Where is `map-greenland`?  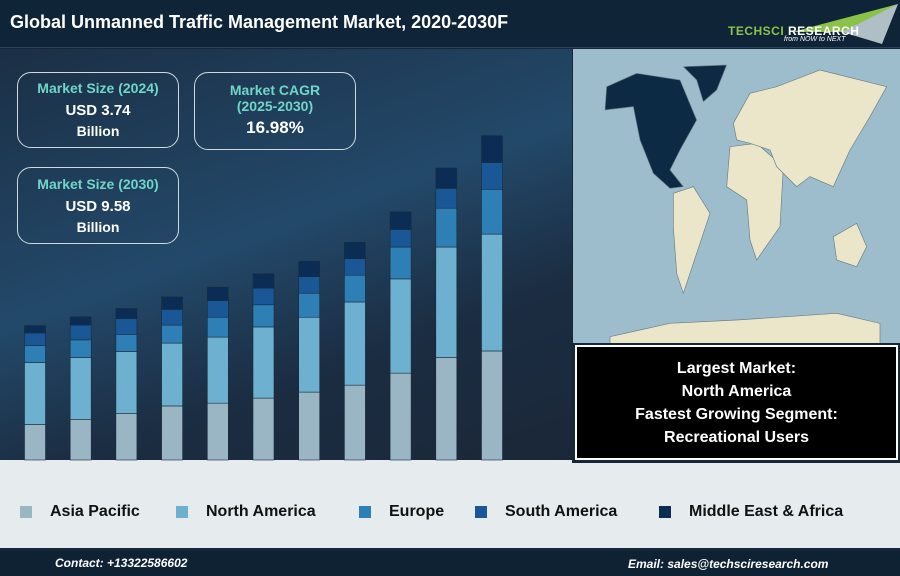 map-greenland is located at coordinates (705, 83).